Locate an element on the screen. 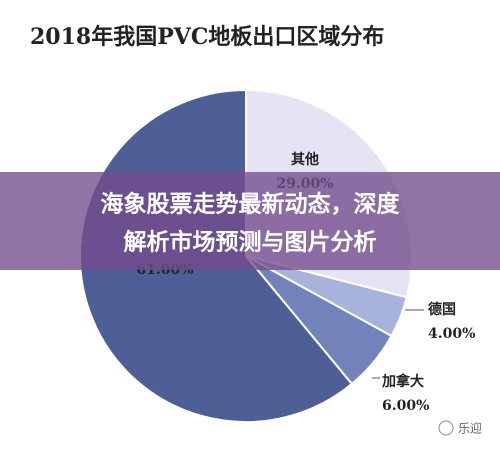  slice-label: 其他 is located at coordinates (305, 159).